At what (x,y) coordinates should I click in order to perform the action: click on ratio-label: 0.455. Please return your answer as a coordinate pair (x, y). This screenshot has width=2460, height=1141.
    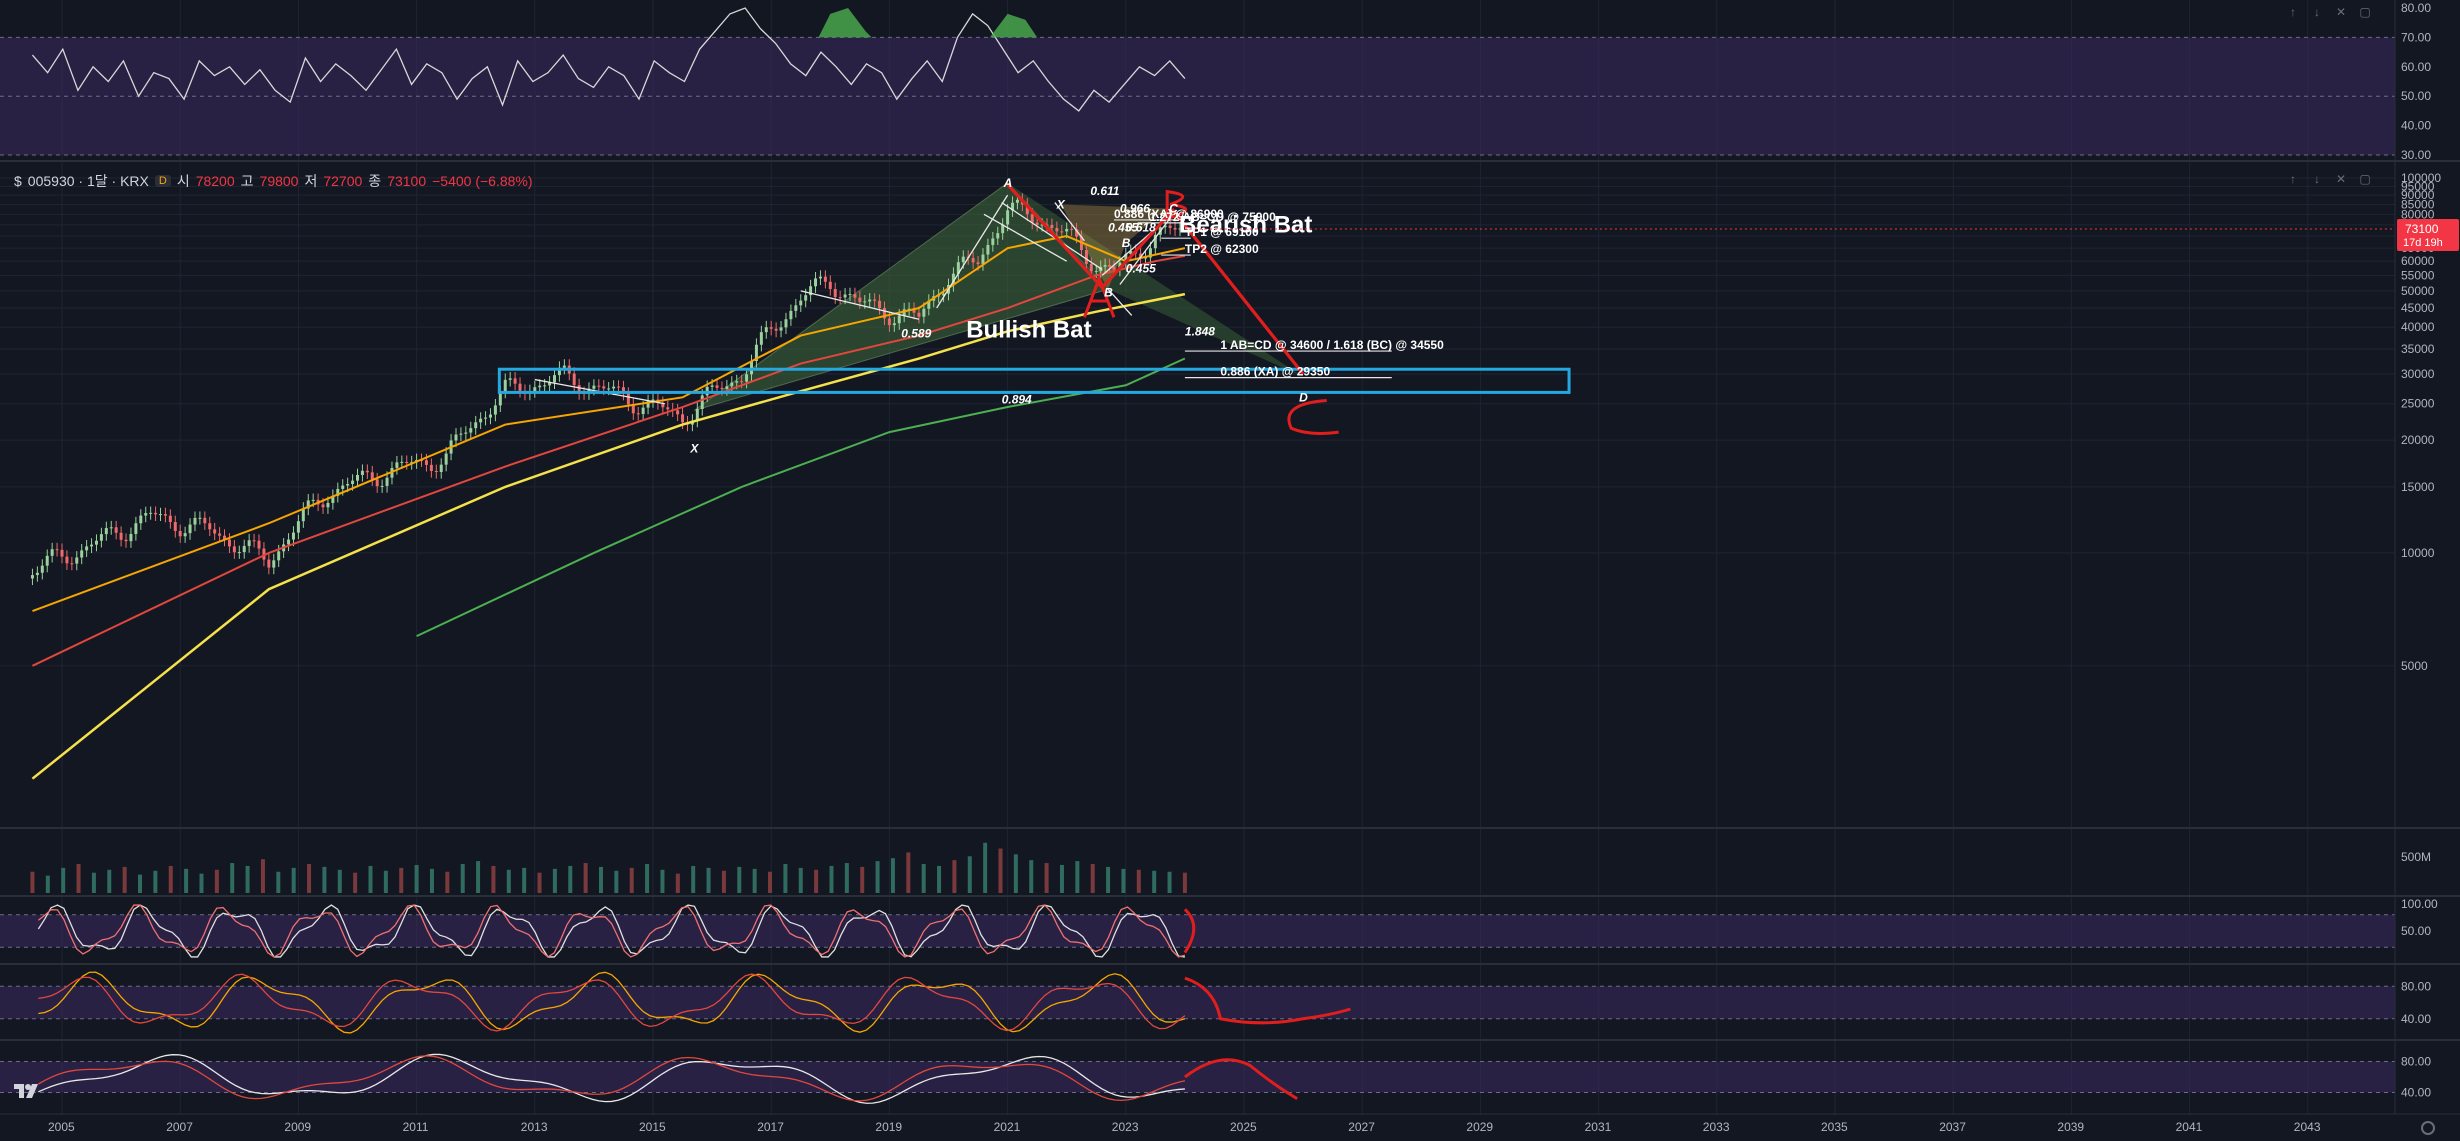
    Looking at the image, I should click on (1141, 268).